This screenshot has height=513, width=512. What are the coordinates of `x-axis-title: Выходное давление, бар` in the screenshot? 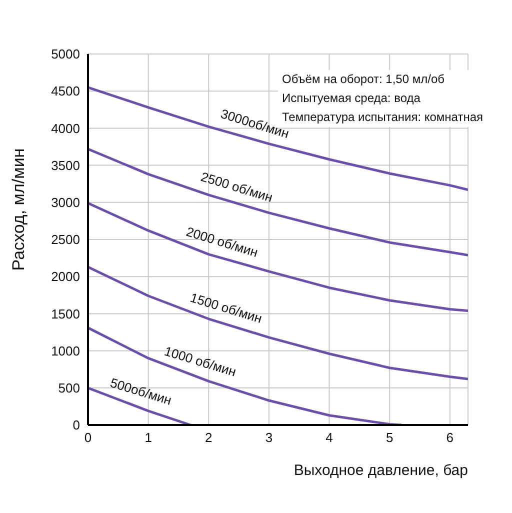 It's located at (381, 470).